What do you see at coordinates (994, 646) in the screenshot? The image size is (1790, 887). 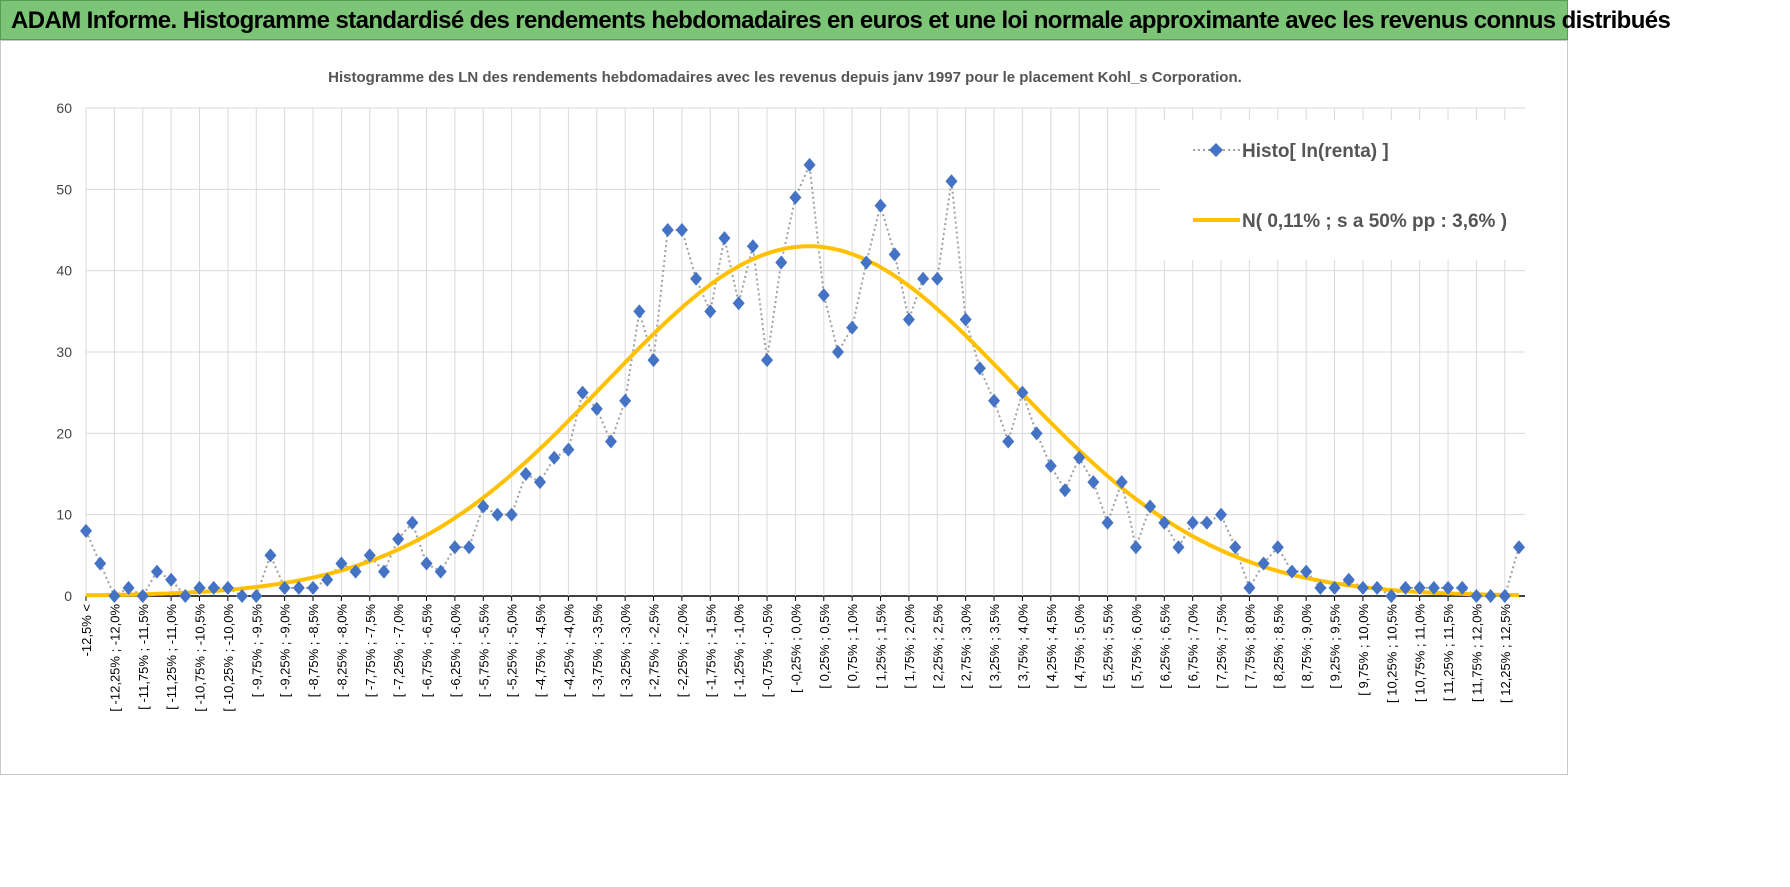 I see `x-tick-label: [ 3,25% ; 3,5%` at bounding box center [994, 646].